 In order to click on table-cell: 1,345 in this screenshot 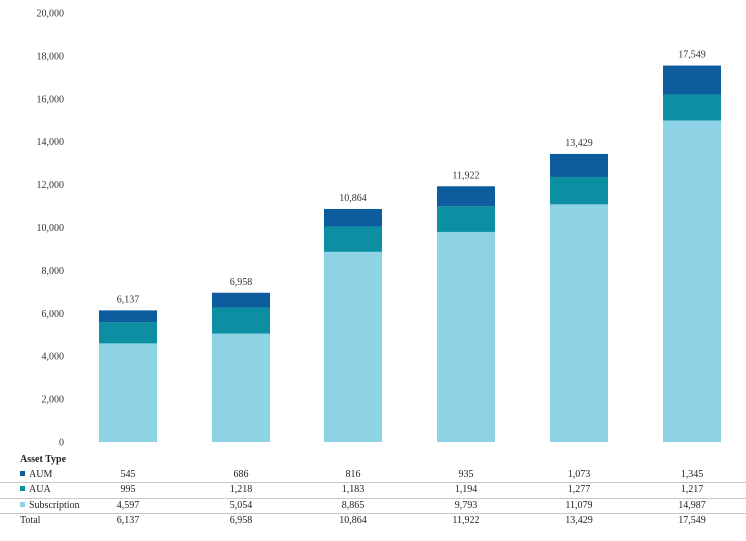, I will do `click(692, 474)`.